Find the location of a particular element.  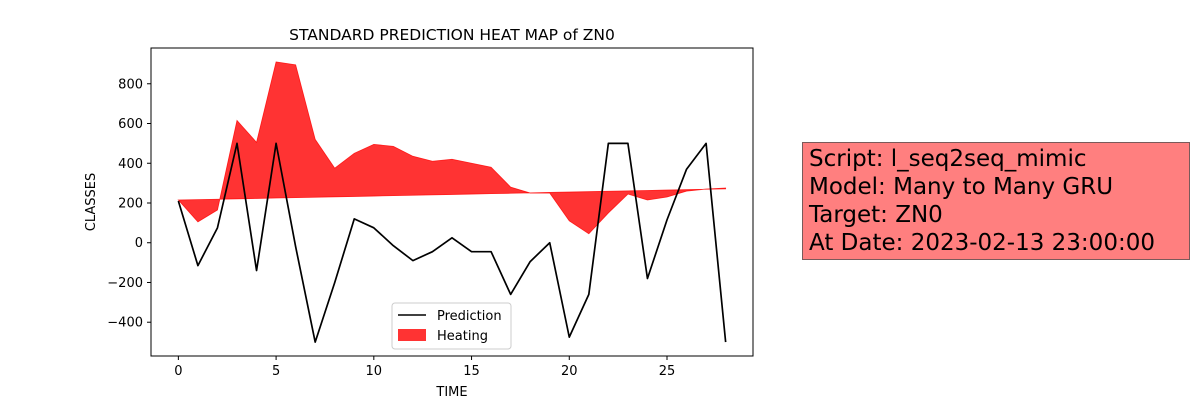

y-tick-label: 0 is located at coordinates (139, 243).